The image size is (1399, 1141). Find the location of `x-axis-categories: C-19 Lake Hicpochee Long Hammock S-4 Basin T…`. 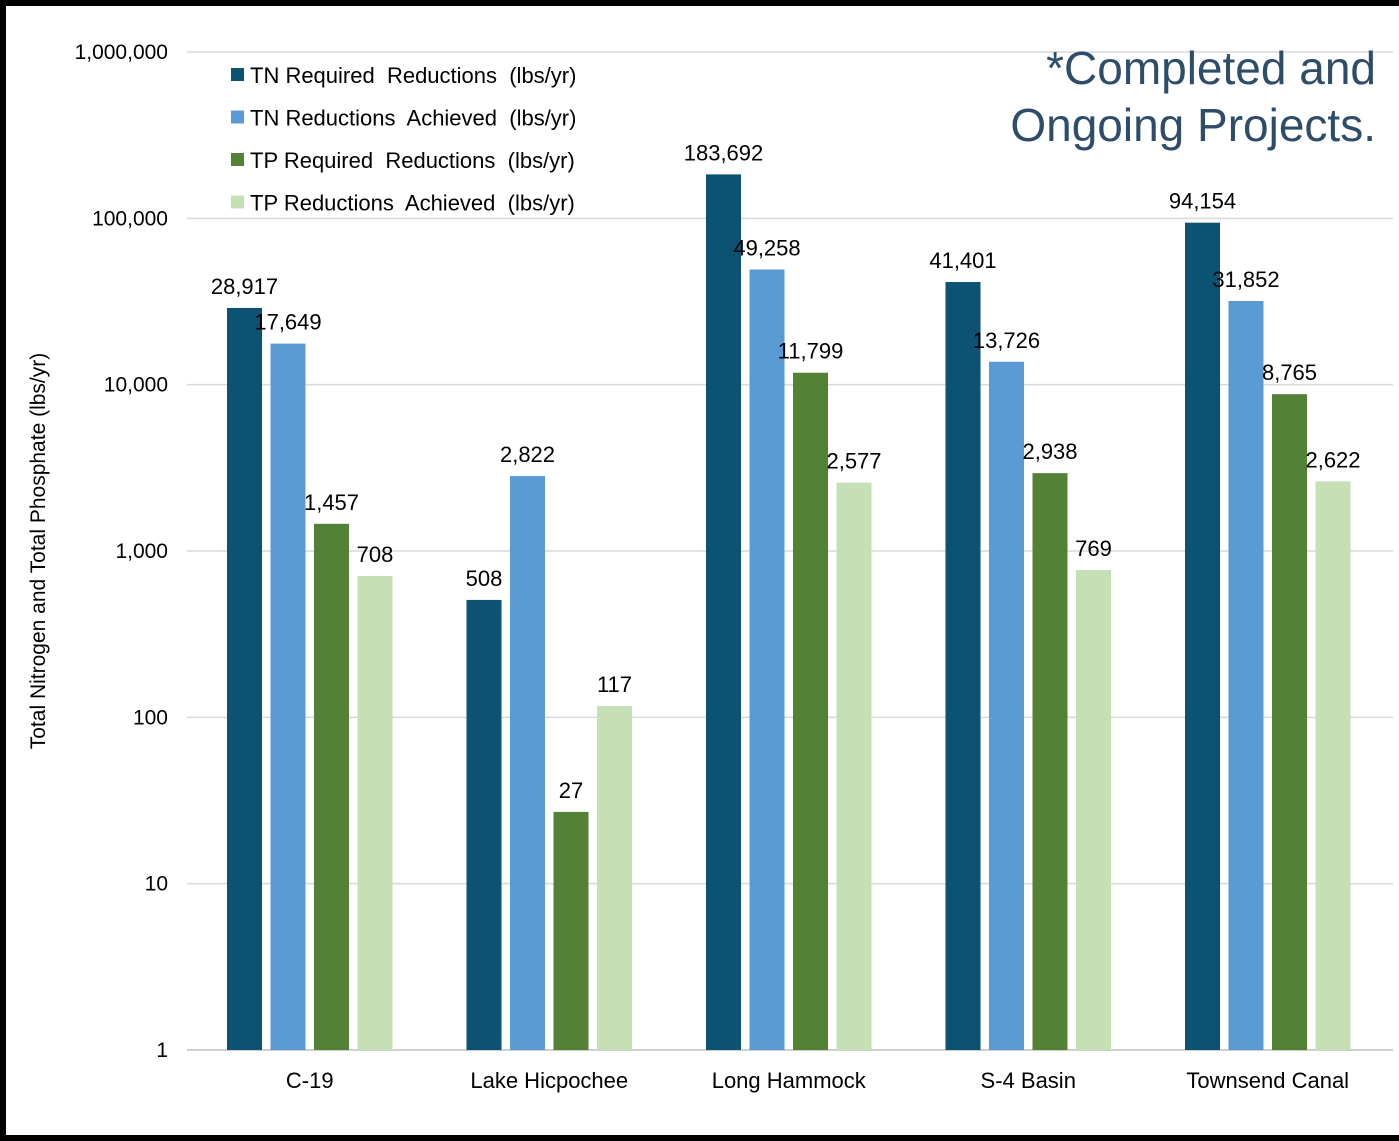

x-axis-categories: C-19 Lake Hicpochee Long Hammock S-4 Basin T… is located at coordinates (817, 1080).